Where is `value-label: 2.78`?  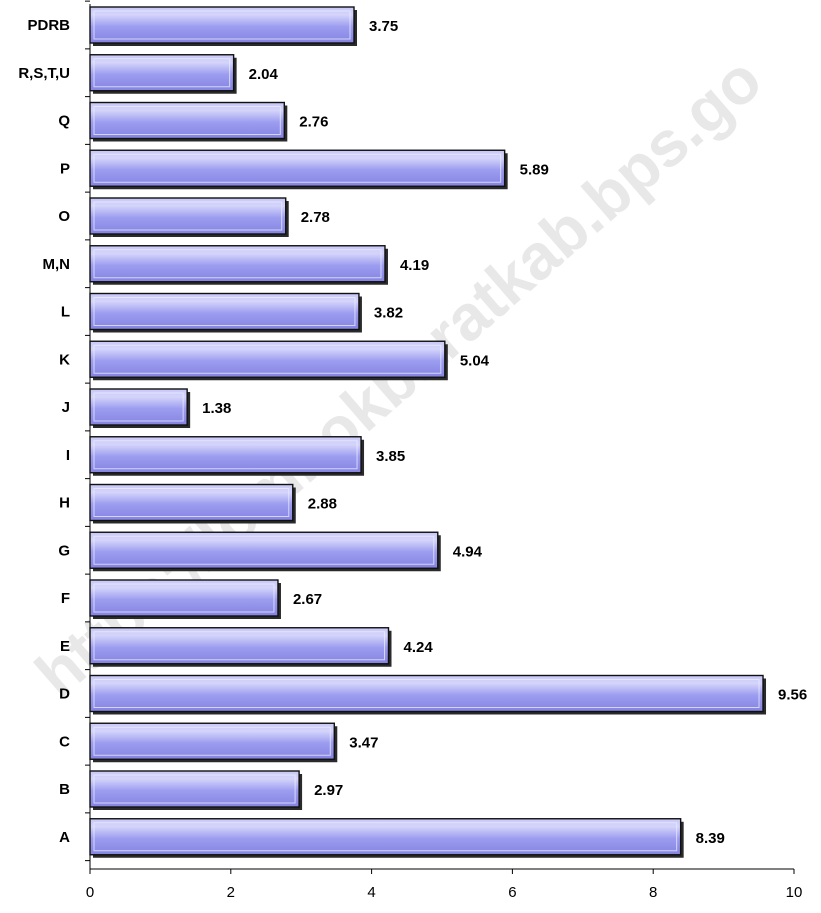 value-label: 2.78 is located at coordinates (315, 217).